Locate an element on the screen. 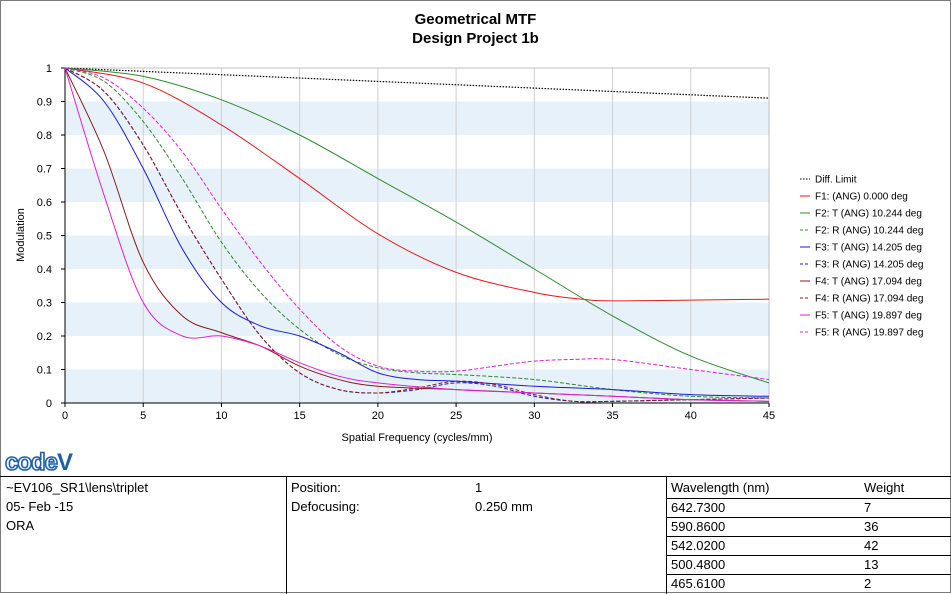  weight-header: Weight is located at coordinates (884, 487).